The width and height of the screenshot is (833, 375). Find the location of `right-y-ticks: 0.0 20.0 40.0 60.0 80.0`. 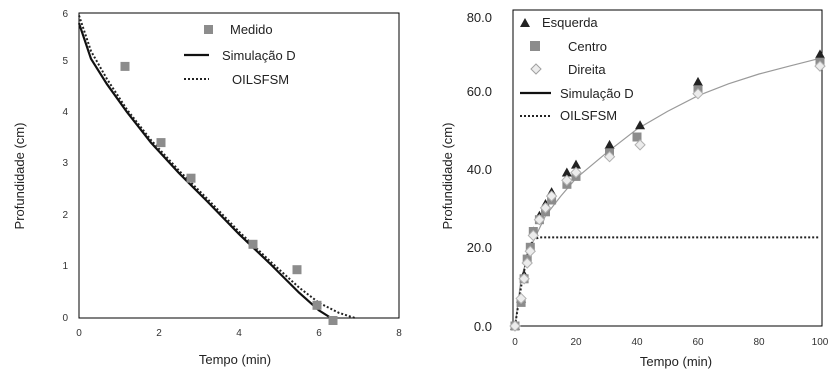

right-y-ticks: 0.0 20.0 40.0 60.0 80.0 is located at coordinates (479, 172).